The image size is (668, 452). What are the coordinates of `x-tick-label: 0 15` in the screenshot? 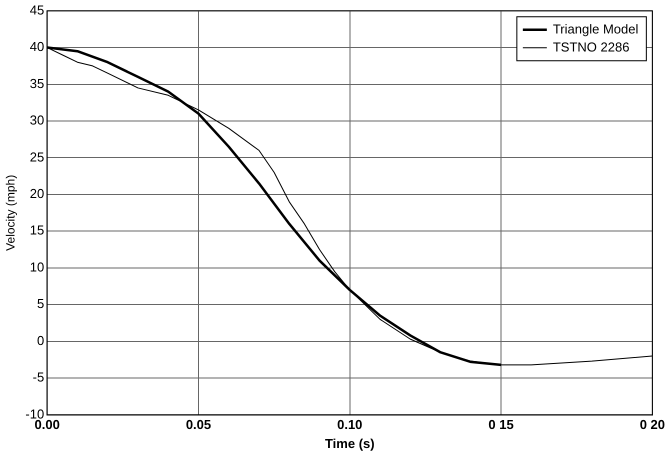 It's located at (501, 424).